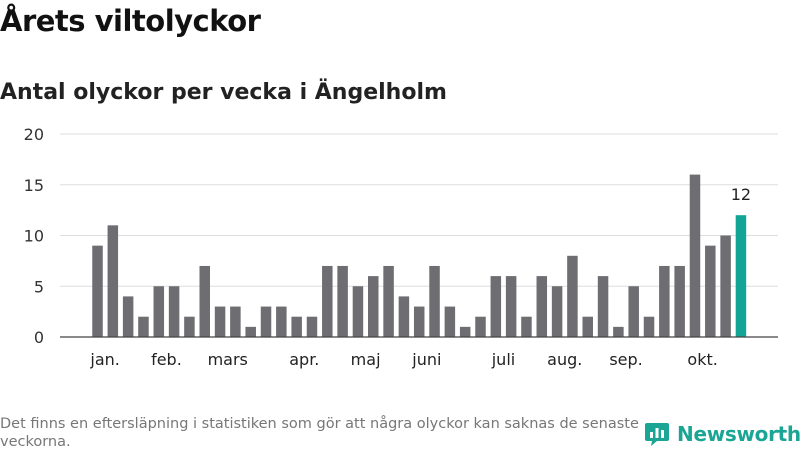  I want to click on x-month-label: juli, so click(503, 359).